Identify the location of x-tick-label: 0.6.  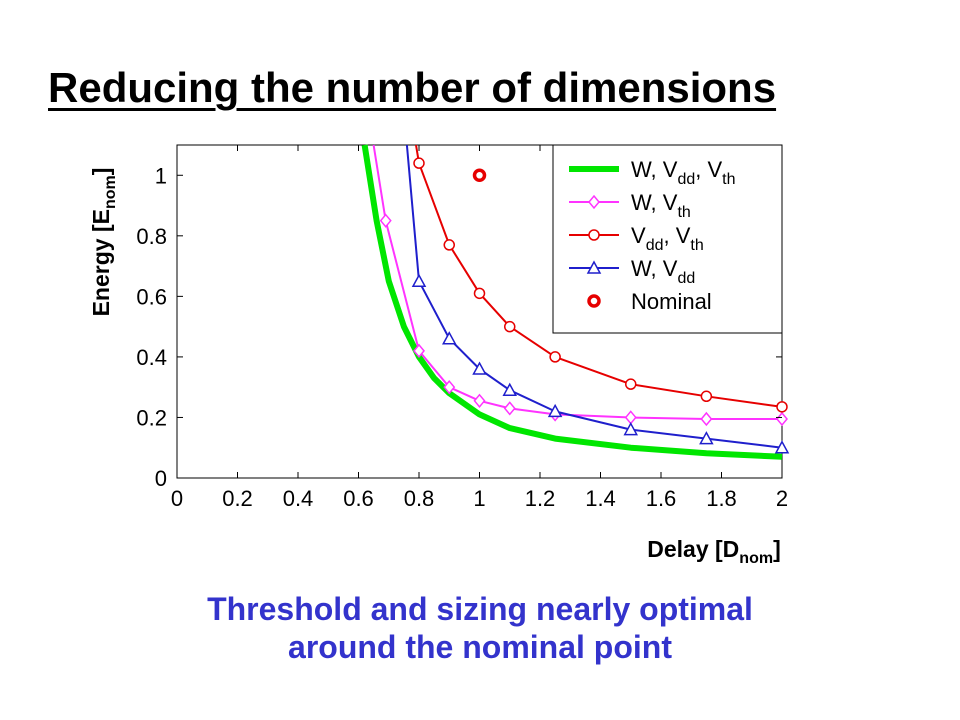
(358, 498).